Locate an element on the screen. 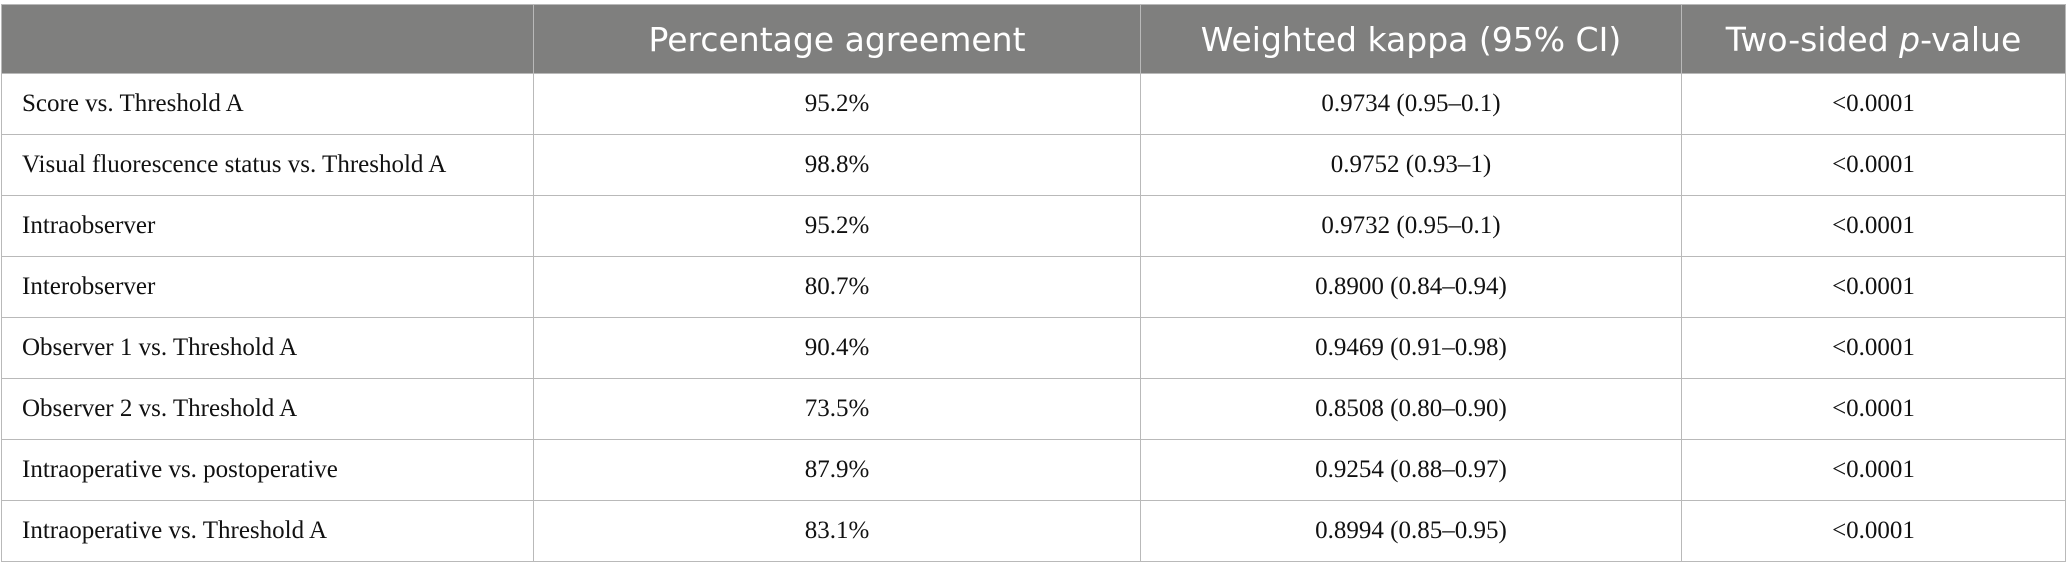 This screenshot has width=2067, height=582. table-cell: 0.9254 (0.88–0.97) is located at coordinates (1411, 470).